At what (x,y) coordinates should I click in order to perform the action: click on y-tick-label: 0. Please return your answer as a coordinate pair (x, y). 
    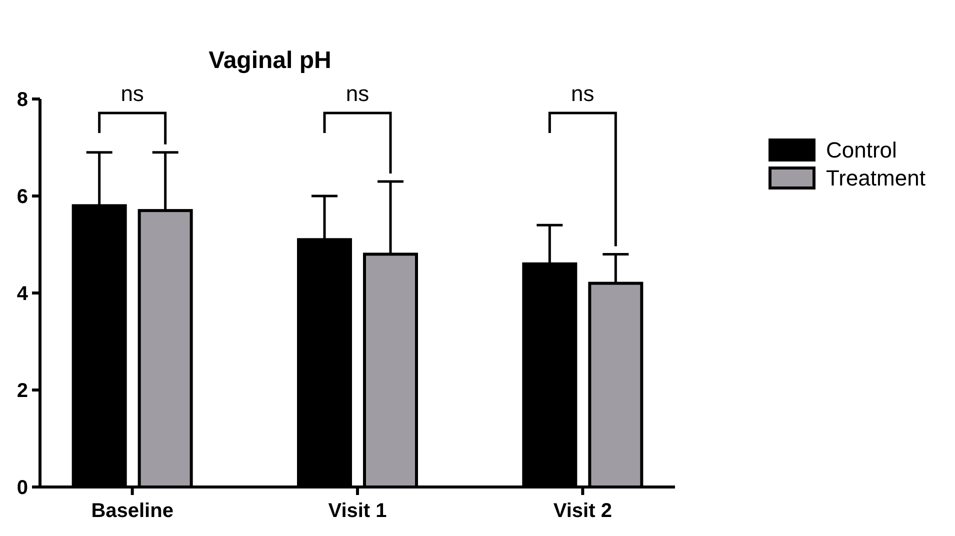
    Looking at the image, I should click on (22, 488).